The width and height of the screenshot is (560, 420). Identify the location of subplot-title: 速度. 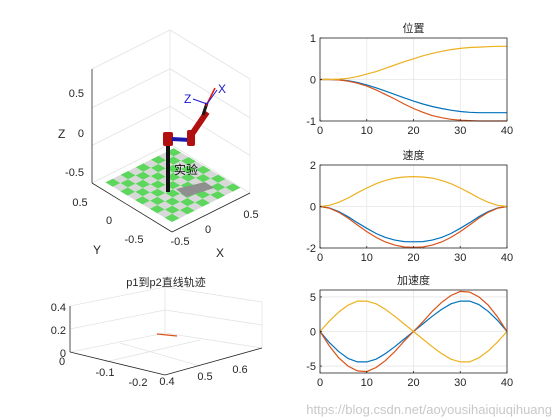
(414, 155).